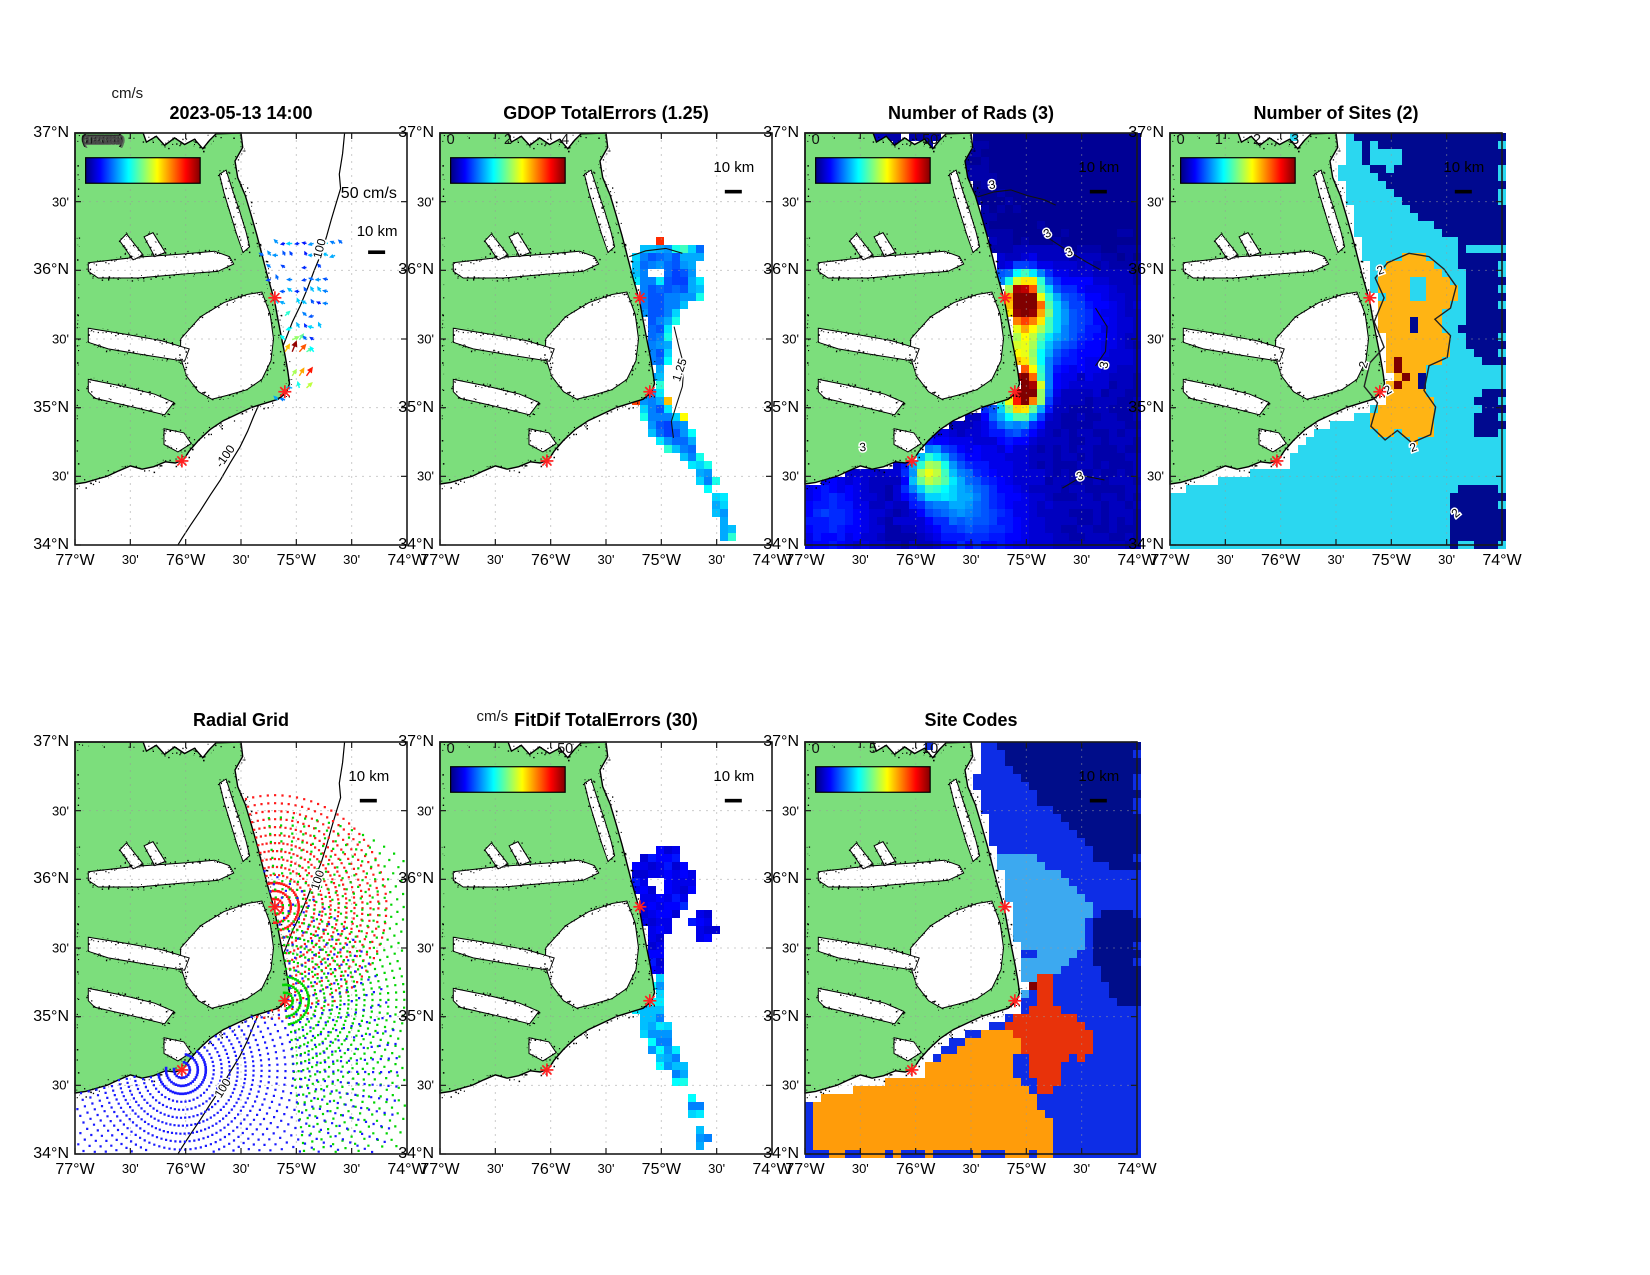  What do you see at coordinates (1336, 113) in the screenshot?
I see `panel-title: Number of Sites (2)` at bounding box center [1336, 113].